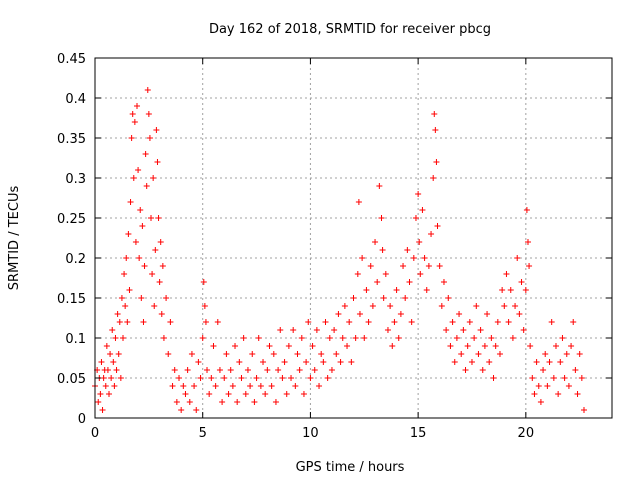 Image resolution: width=640 pixels, height=480 pixels. Describe the element at coordinates (71, 379) in the screenshot. I see `y-tick-label: 0.05` at that location.